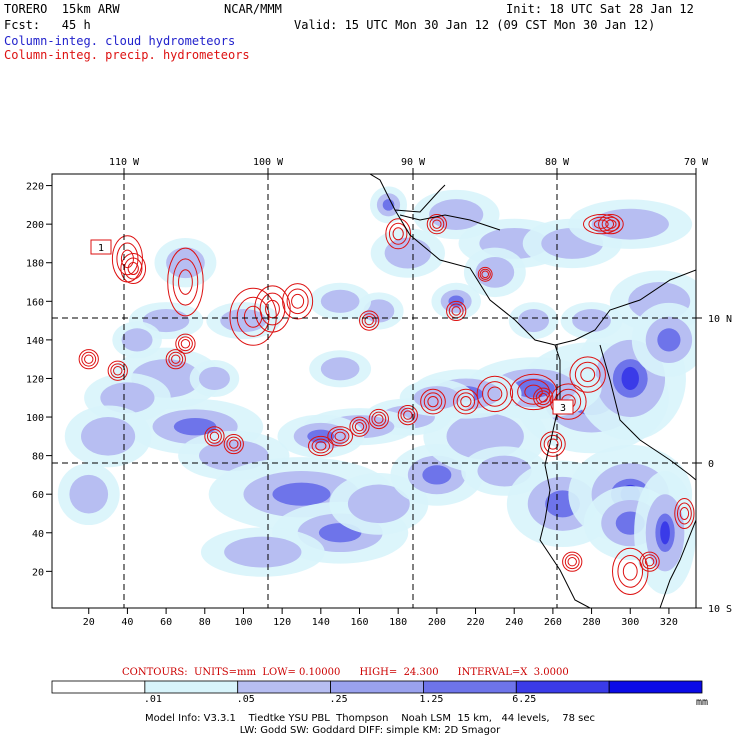 This screenshot has height=740, width=740. Describe the element at coordinates (245, 699) in the screenshot. I see `colorbar-level-label: .05` at that location.